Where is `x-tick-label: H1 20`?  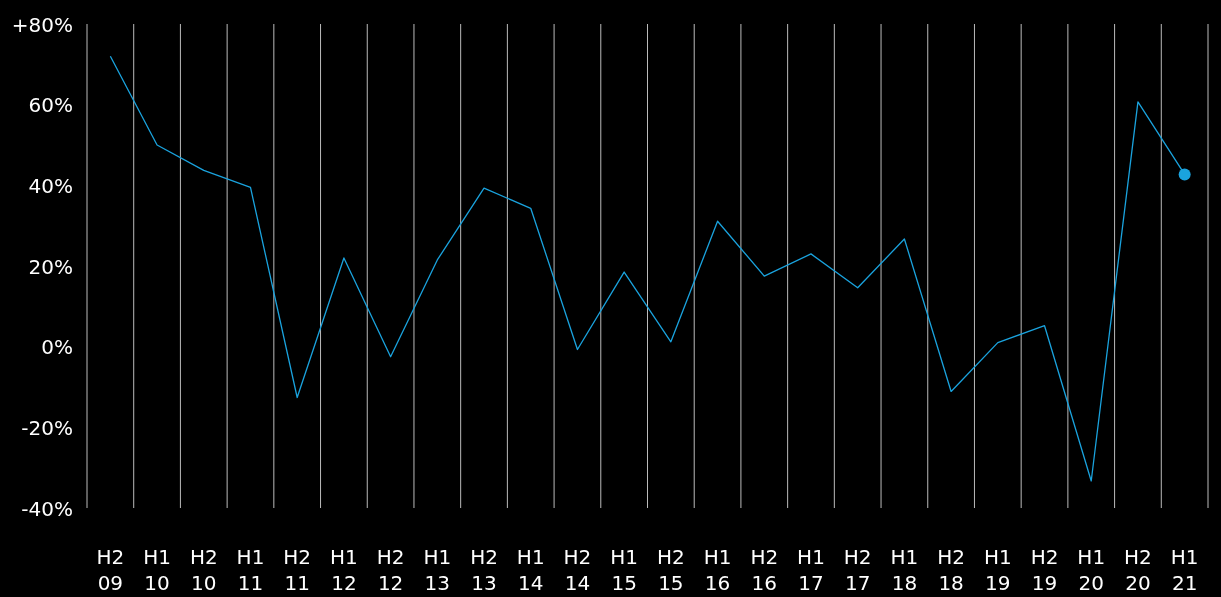
x-tick-label: H1 20 is located at coordinates (1091, 570).